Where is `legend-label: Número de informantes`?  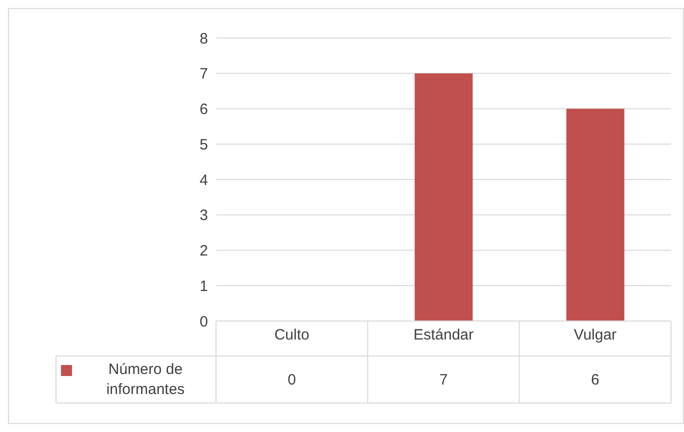
legend-label: Número de informantes is located at coordinates (145, 380).